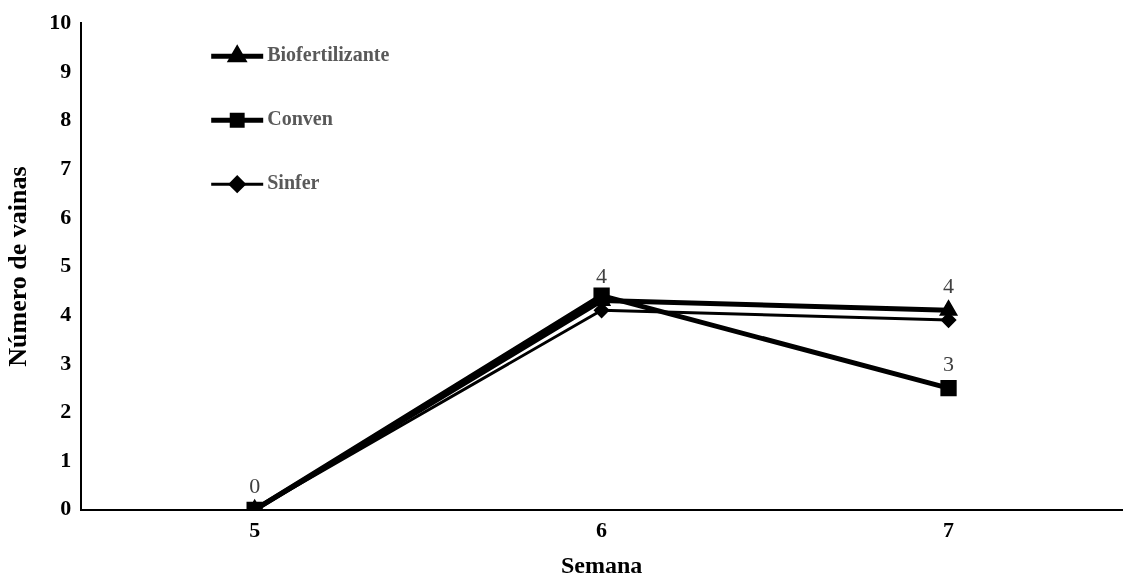  What do you see at coordinates (66, 265) in the screenshot?
I see `y-tick-label: 5` at bounding box center [66, 265].